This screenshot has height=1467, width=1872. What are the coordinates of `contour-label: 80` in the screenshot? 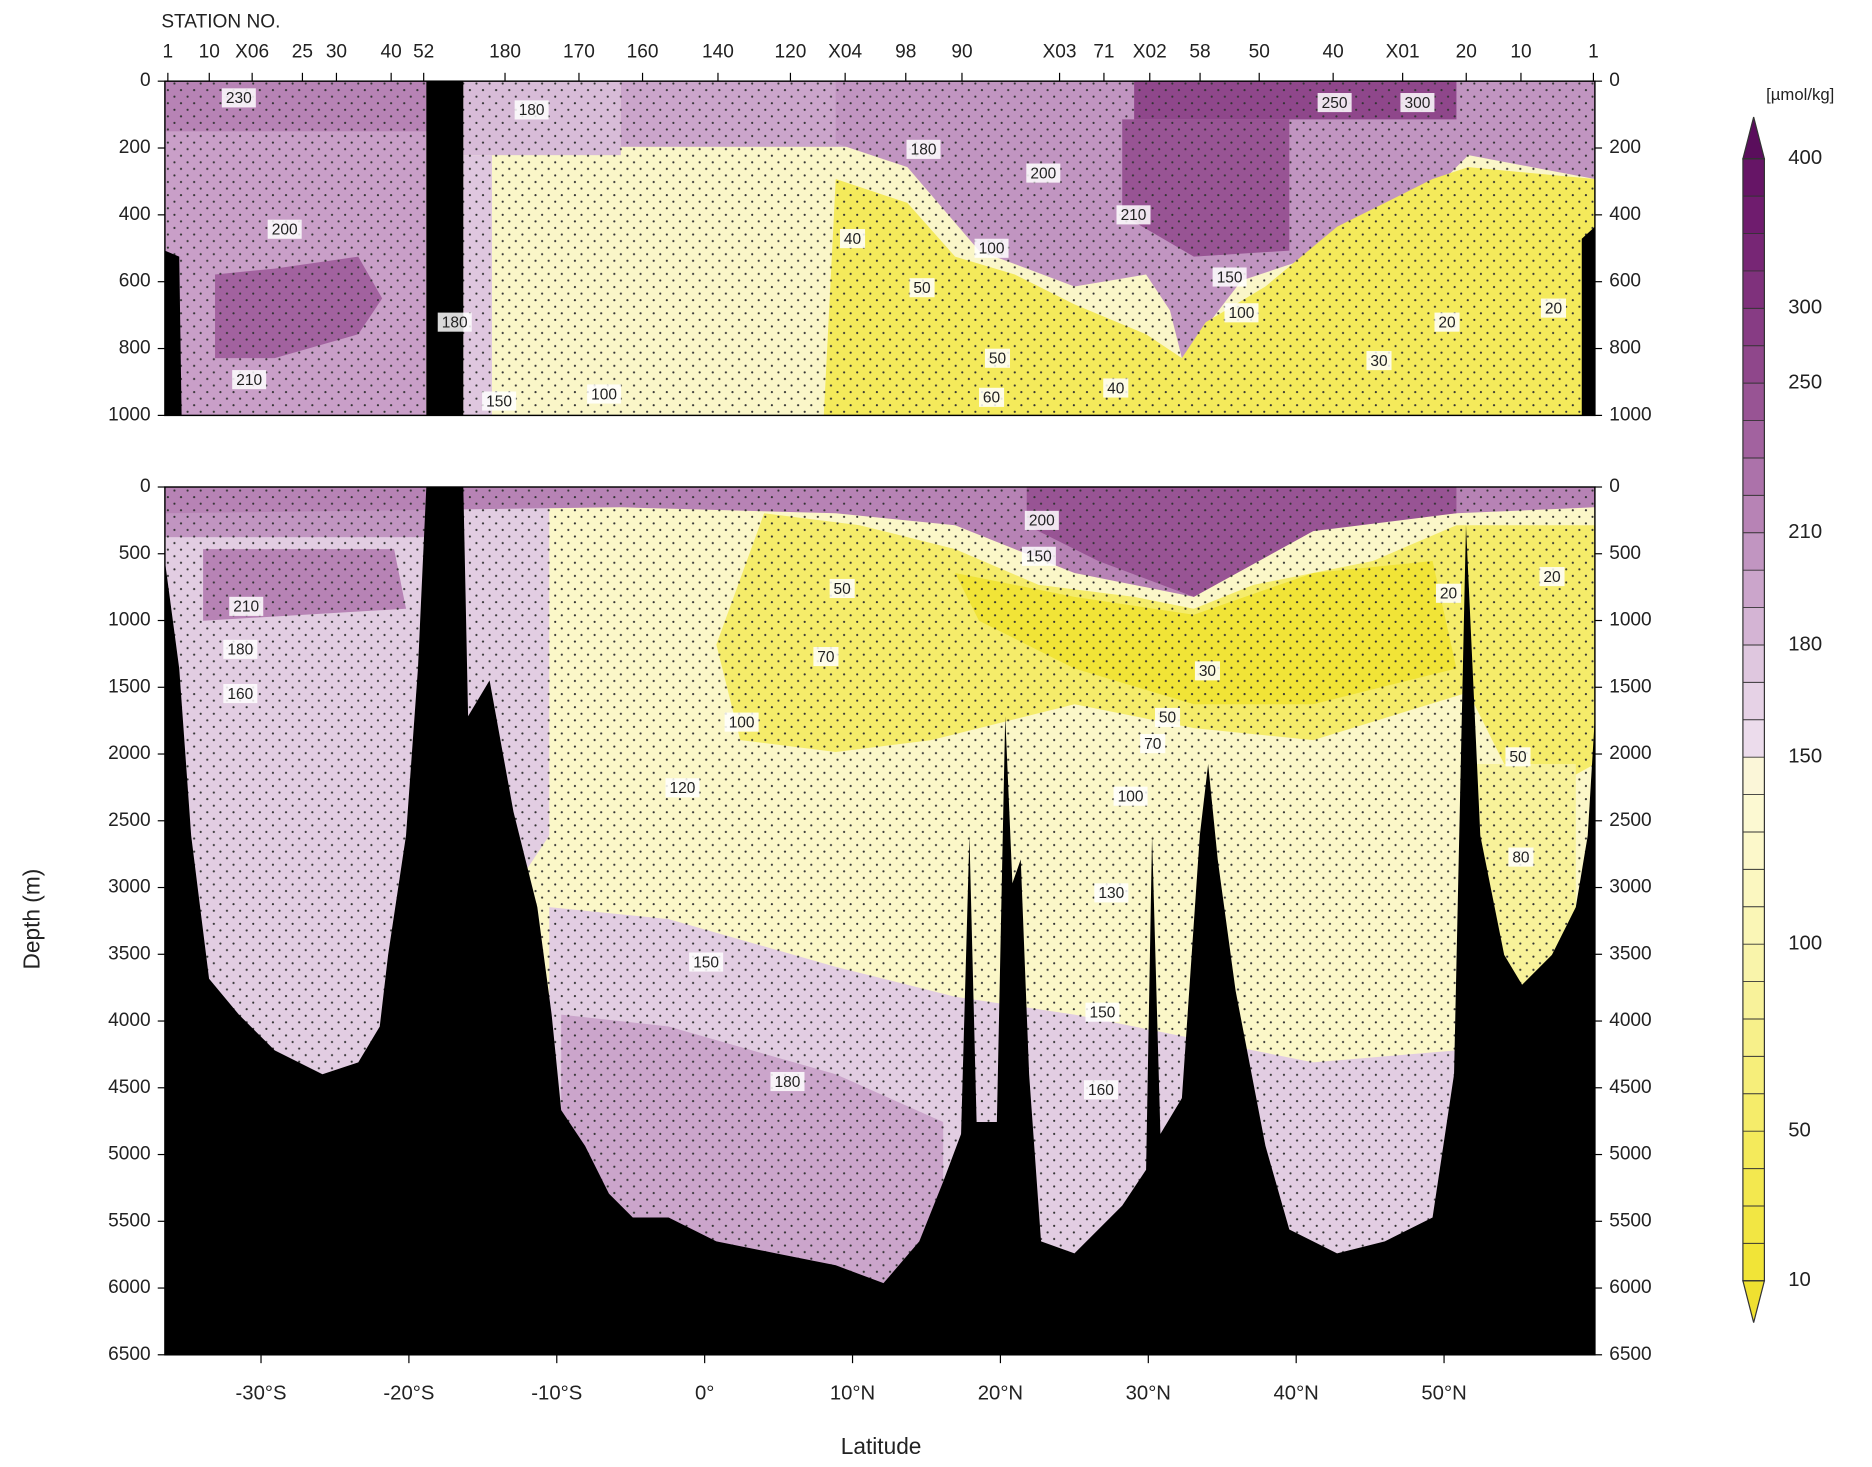 It's located at (1521, 857).